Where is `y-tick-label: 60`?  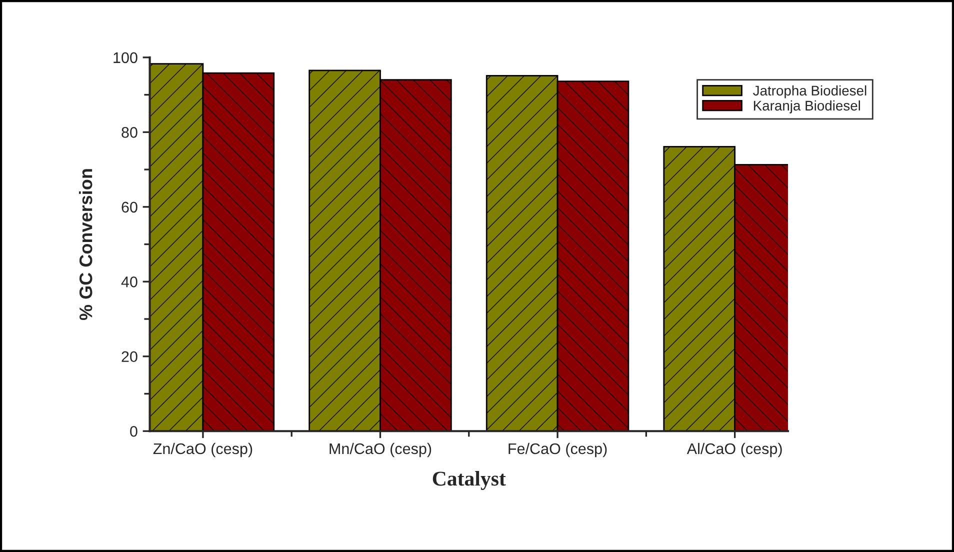 y-tick-label: 60 is located at coordinates (130, 207).